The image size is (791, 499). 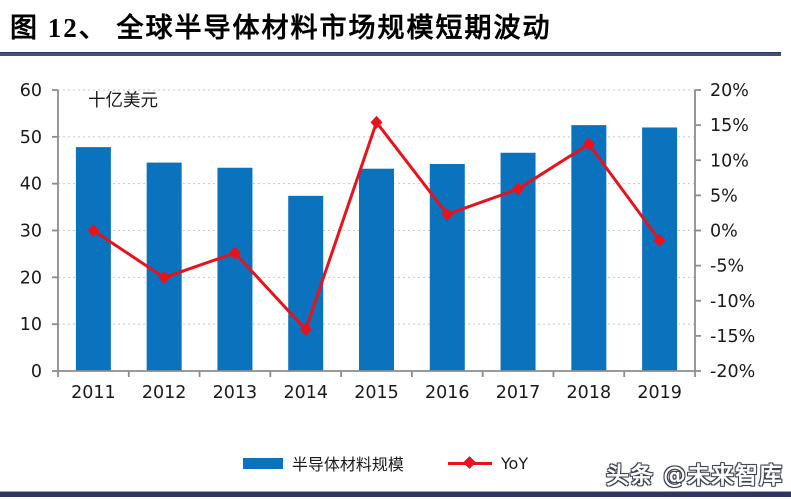 What do you see at coordinates (395, 494) in the screenshot?
I see `bottom-divider` at bounding box center [395, 494].